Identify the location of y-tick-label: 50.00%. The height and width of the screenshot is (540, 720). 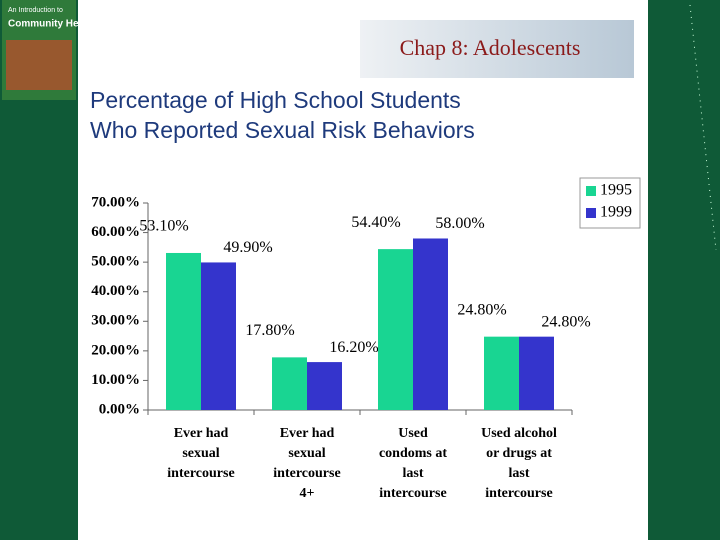
(115, 262).